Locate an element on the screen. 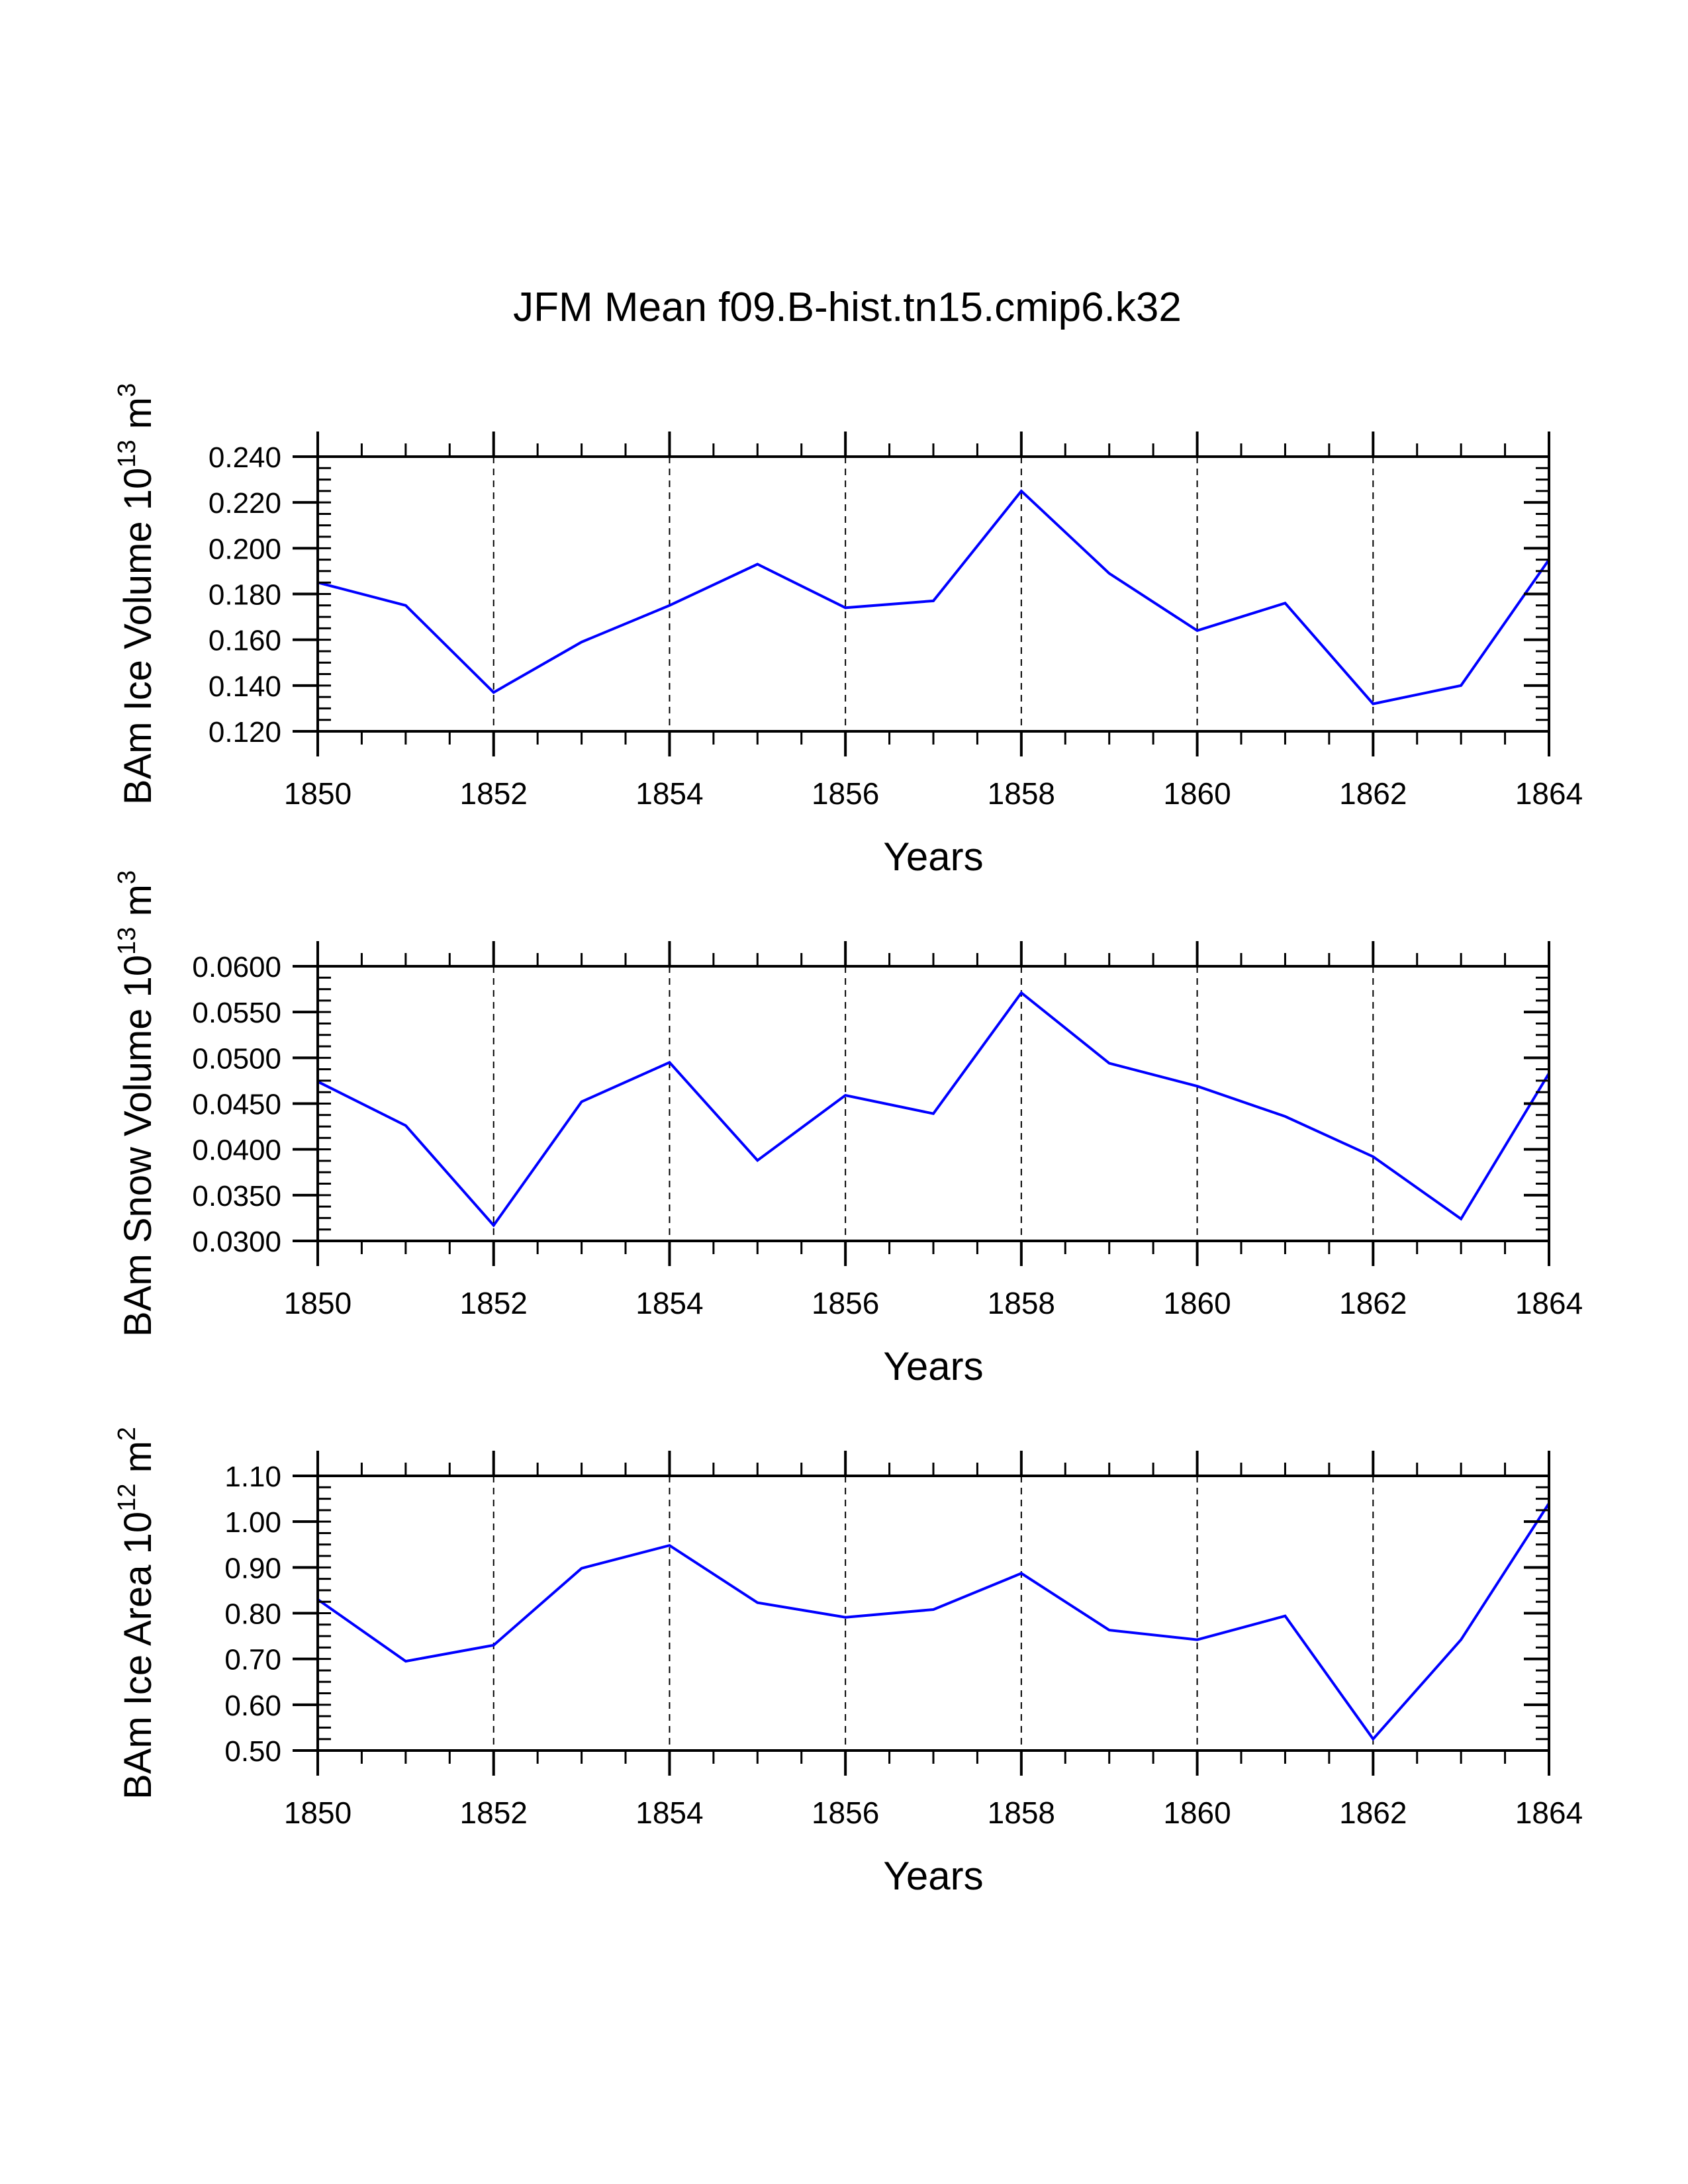 The width and height of the screenshot is (1688, 2184). y-tick-label: 0.90 is located at coordinates (252, 1568).